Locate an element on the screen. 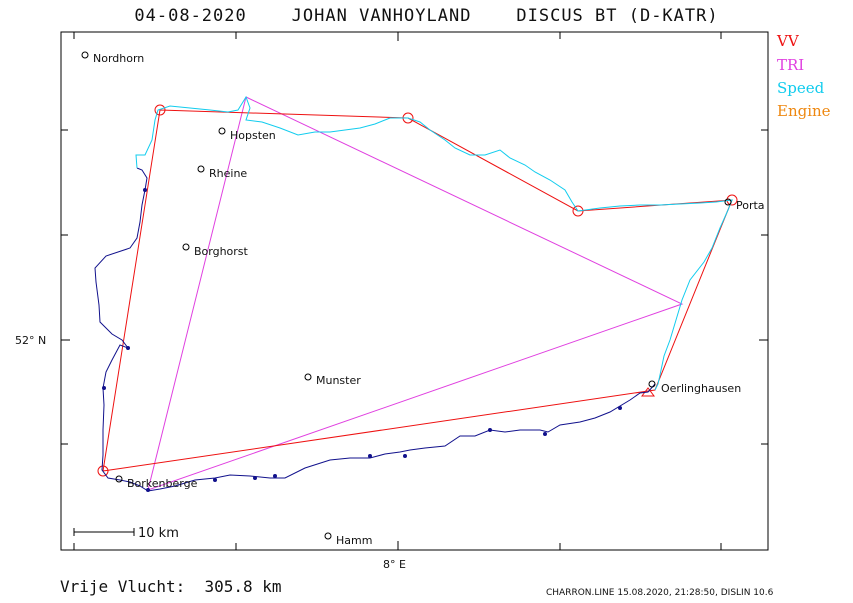  place-hamm: Hamm is located at coordinates (348, 539).